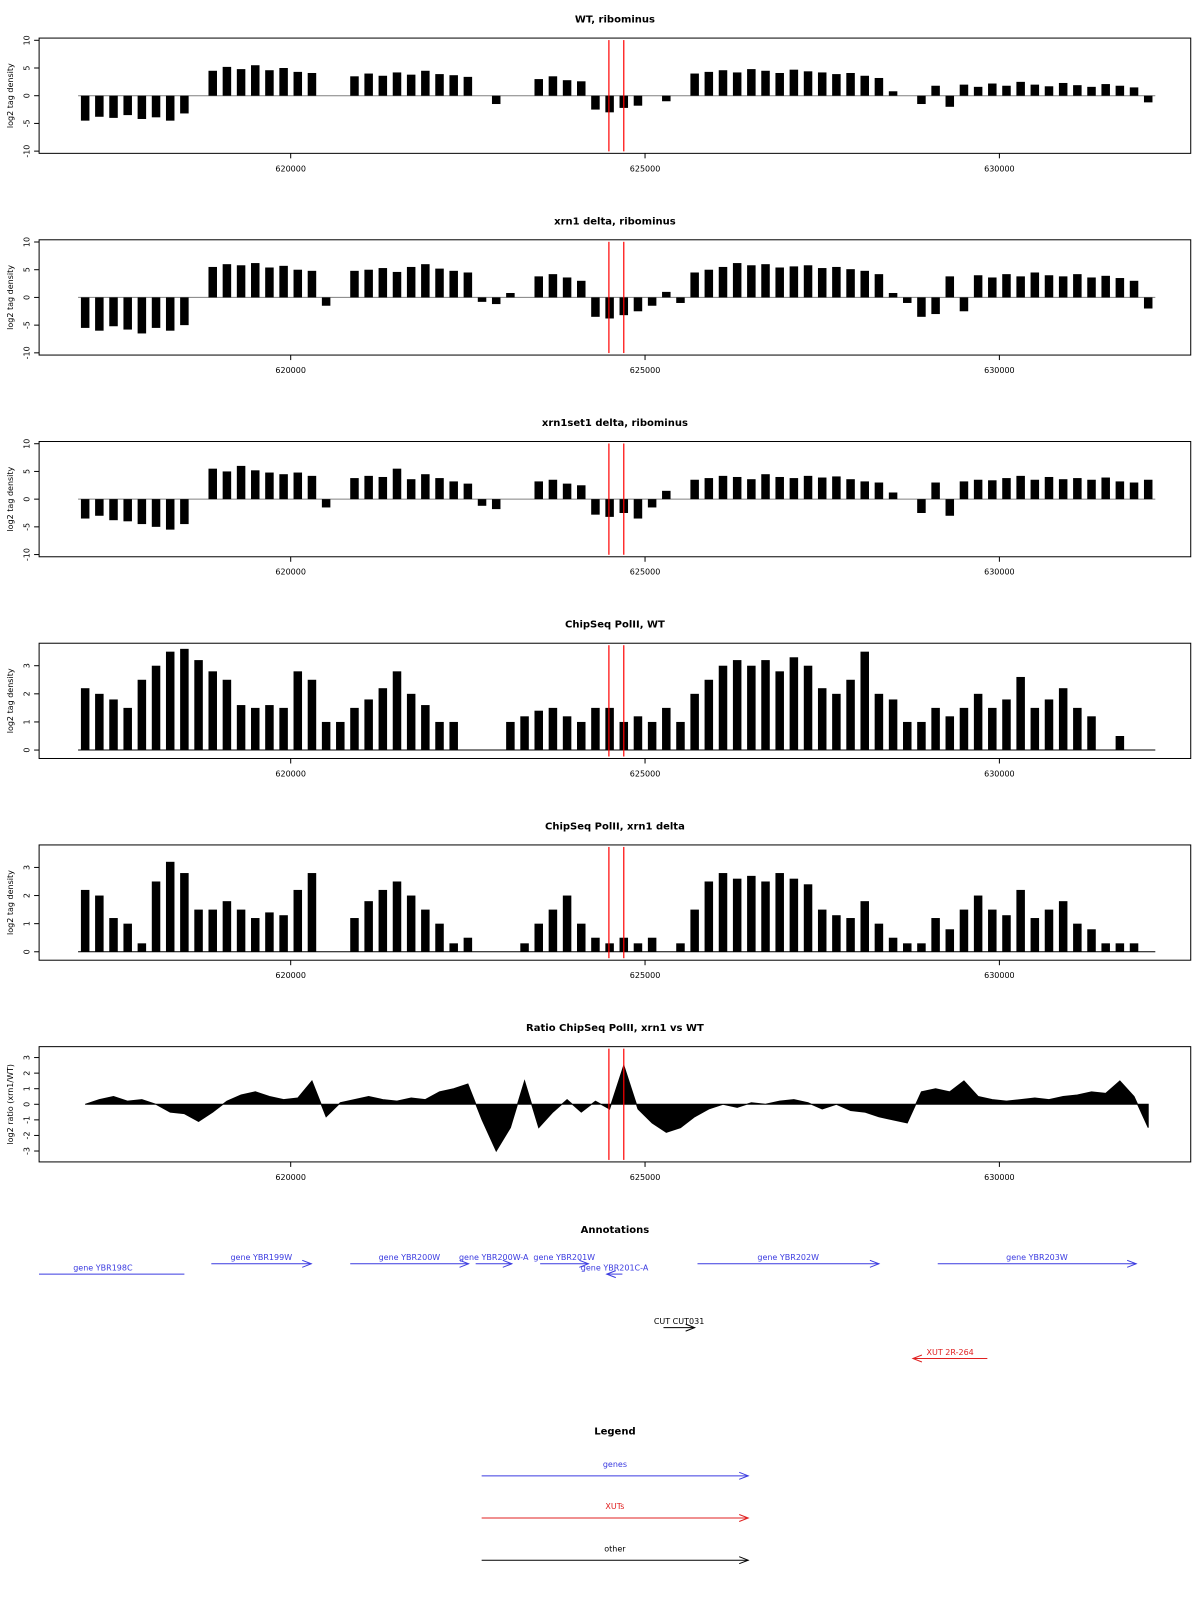 The height and width of the screenshot is (1604, 1200). Describe the element at coordinates (27, 297) in the screenshot. I see `y-tick-label: 0` at that location.